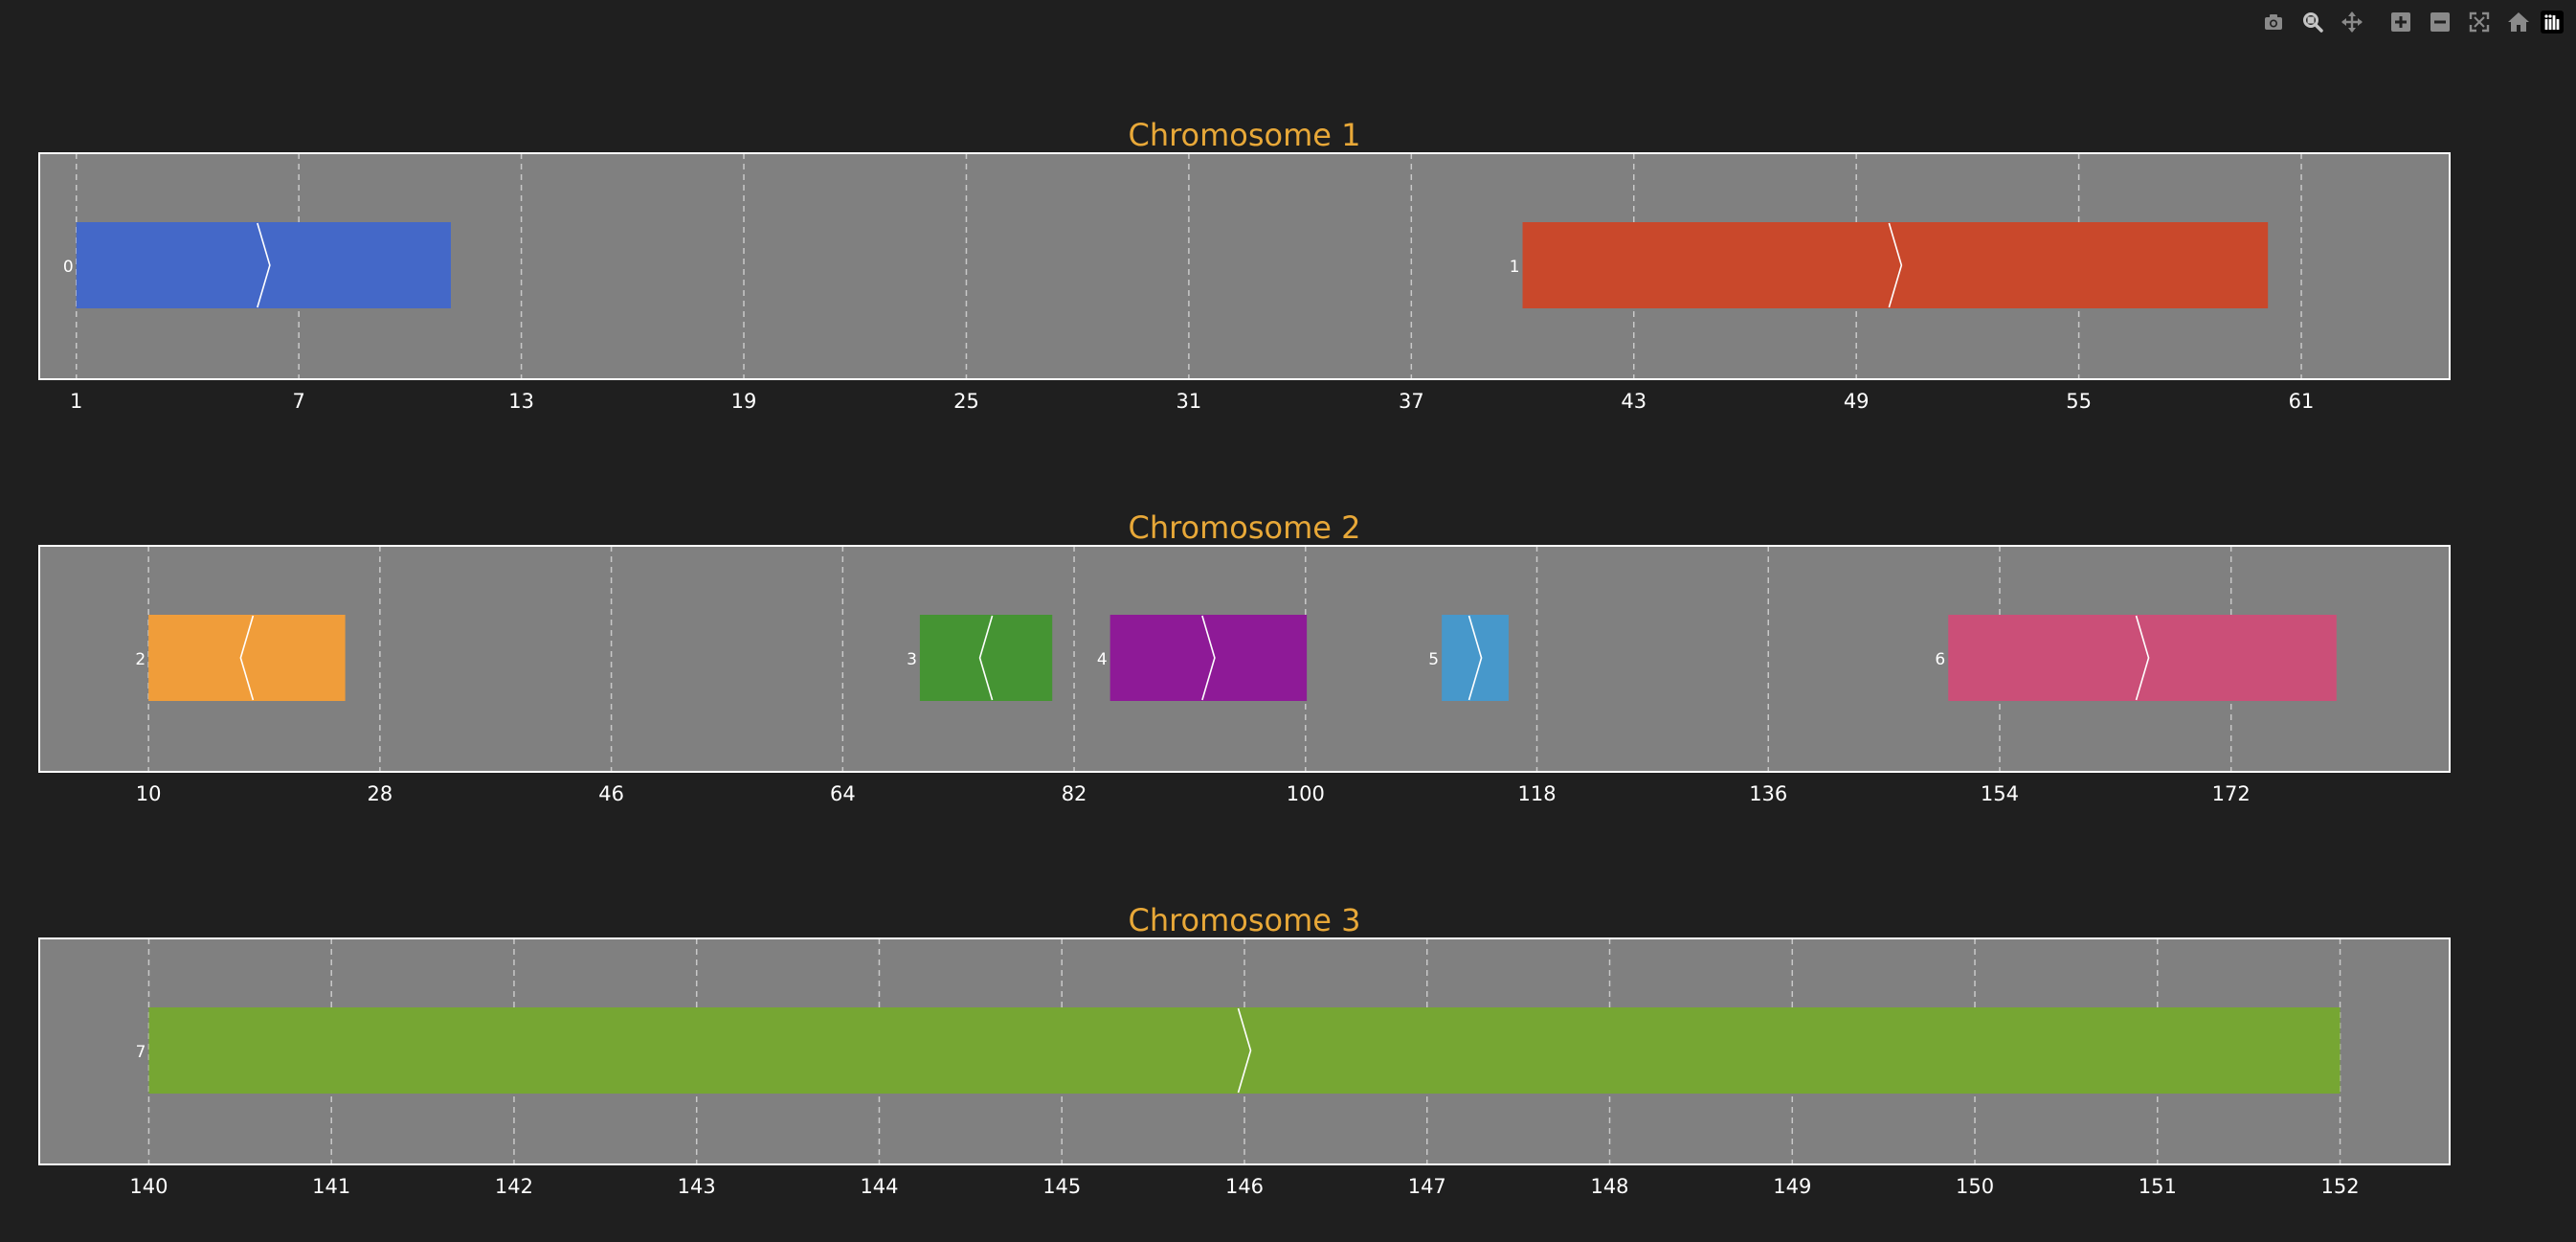  I want to click on gene-label: 6, so click(1940, 659).